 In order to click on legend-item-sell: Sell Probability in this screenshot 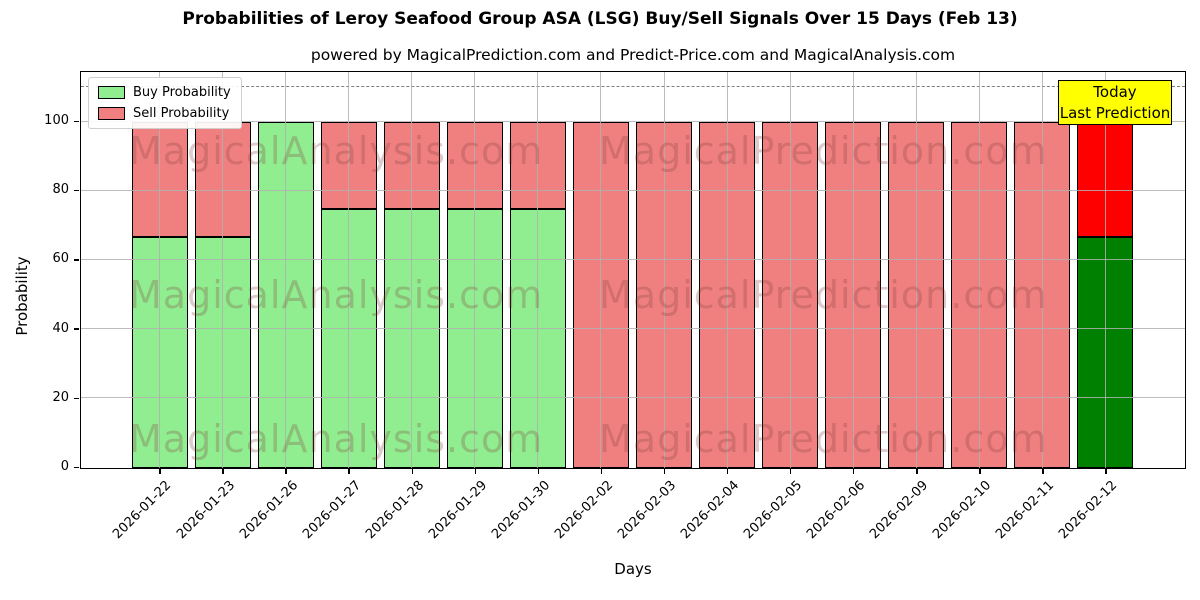, I will do `click(164, 113)`.